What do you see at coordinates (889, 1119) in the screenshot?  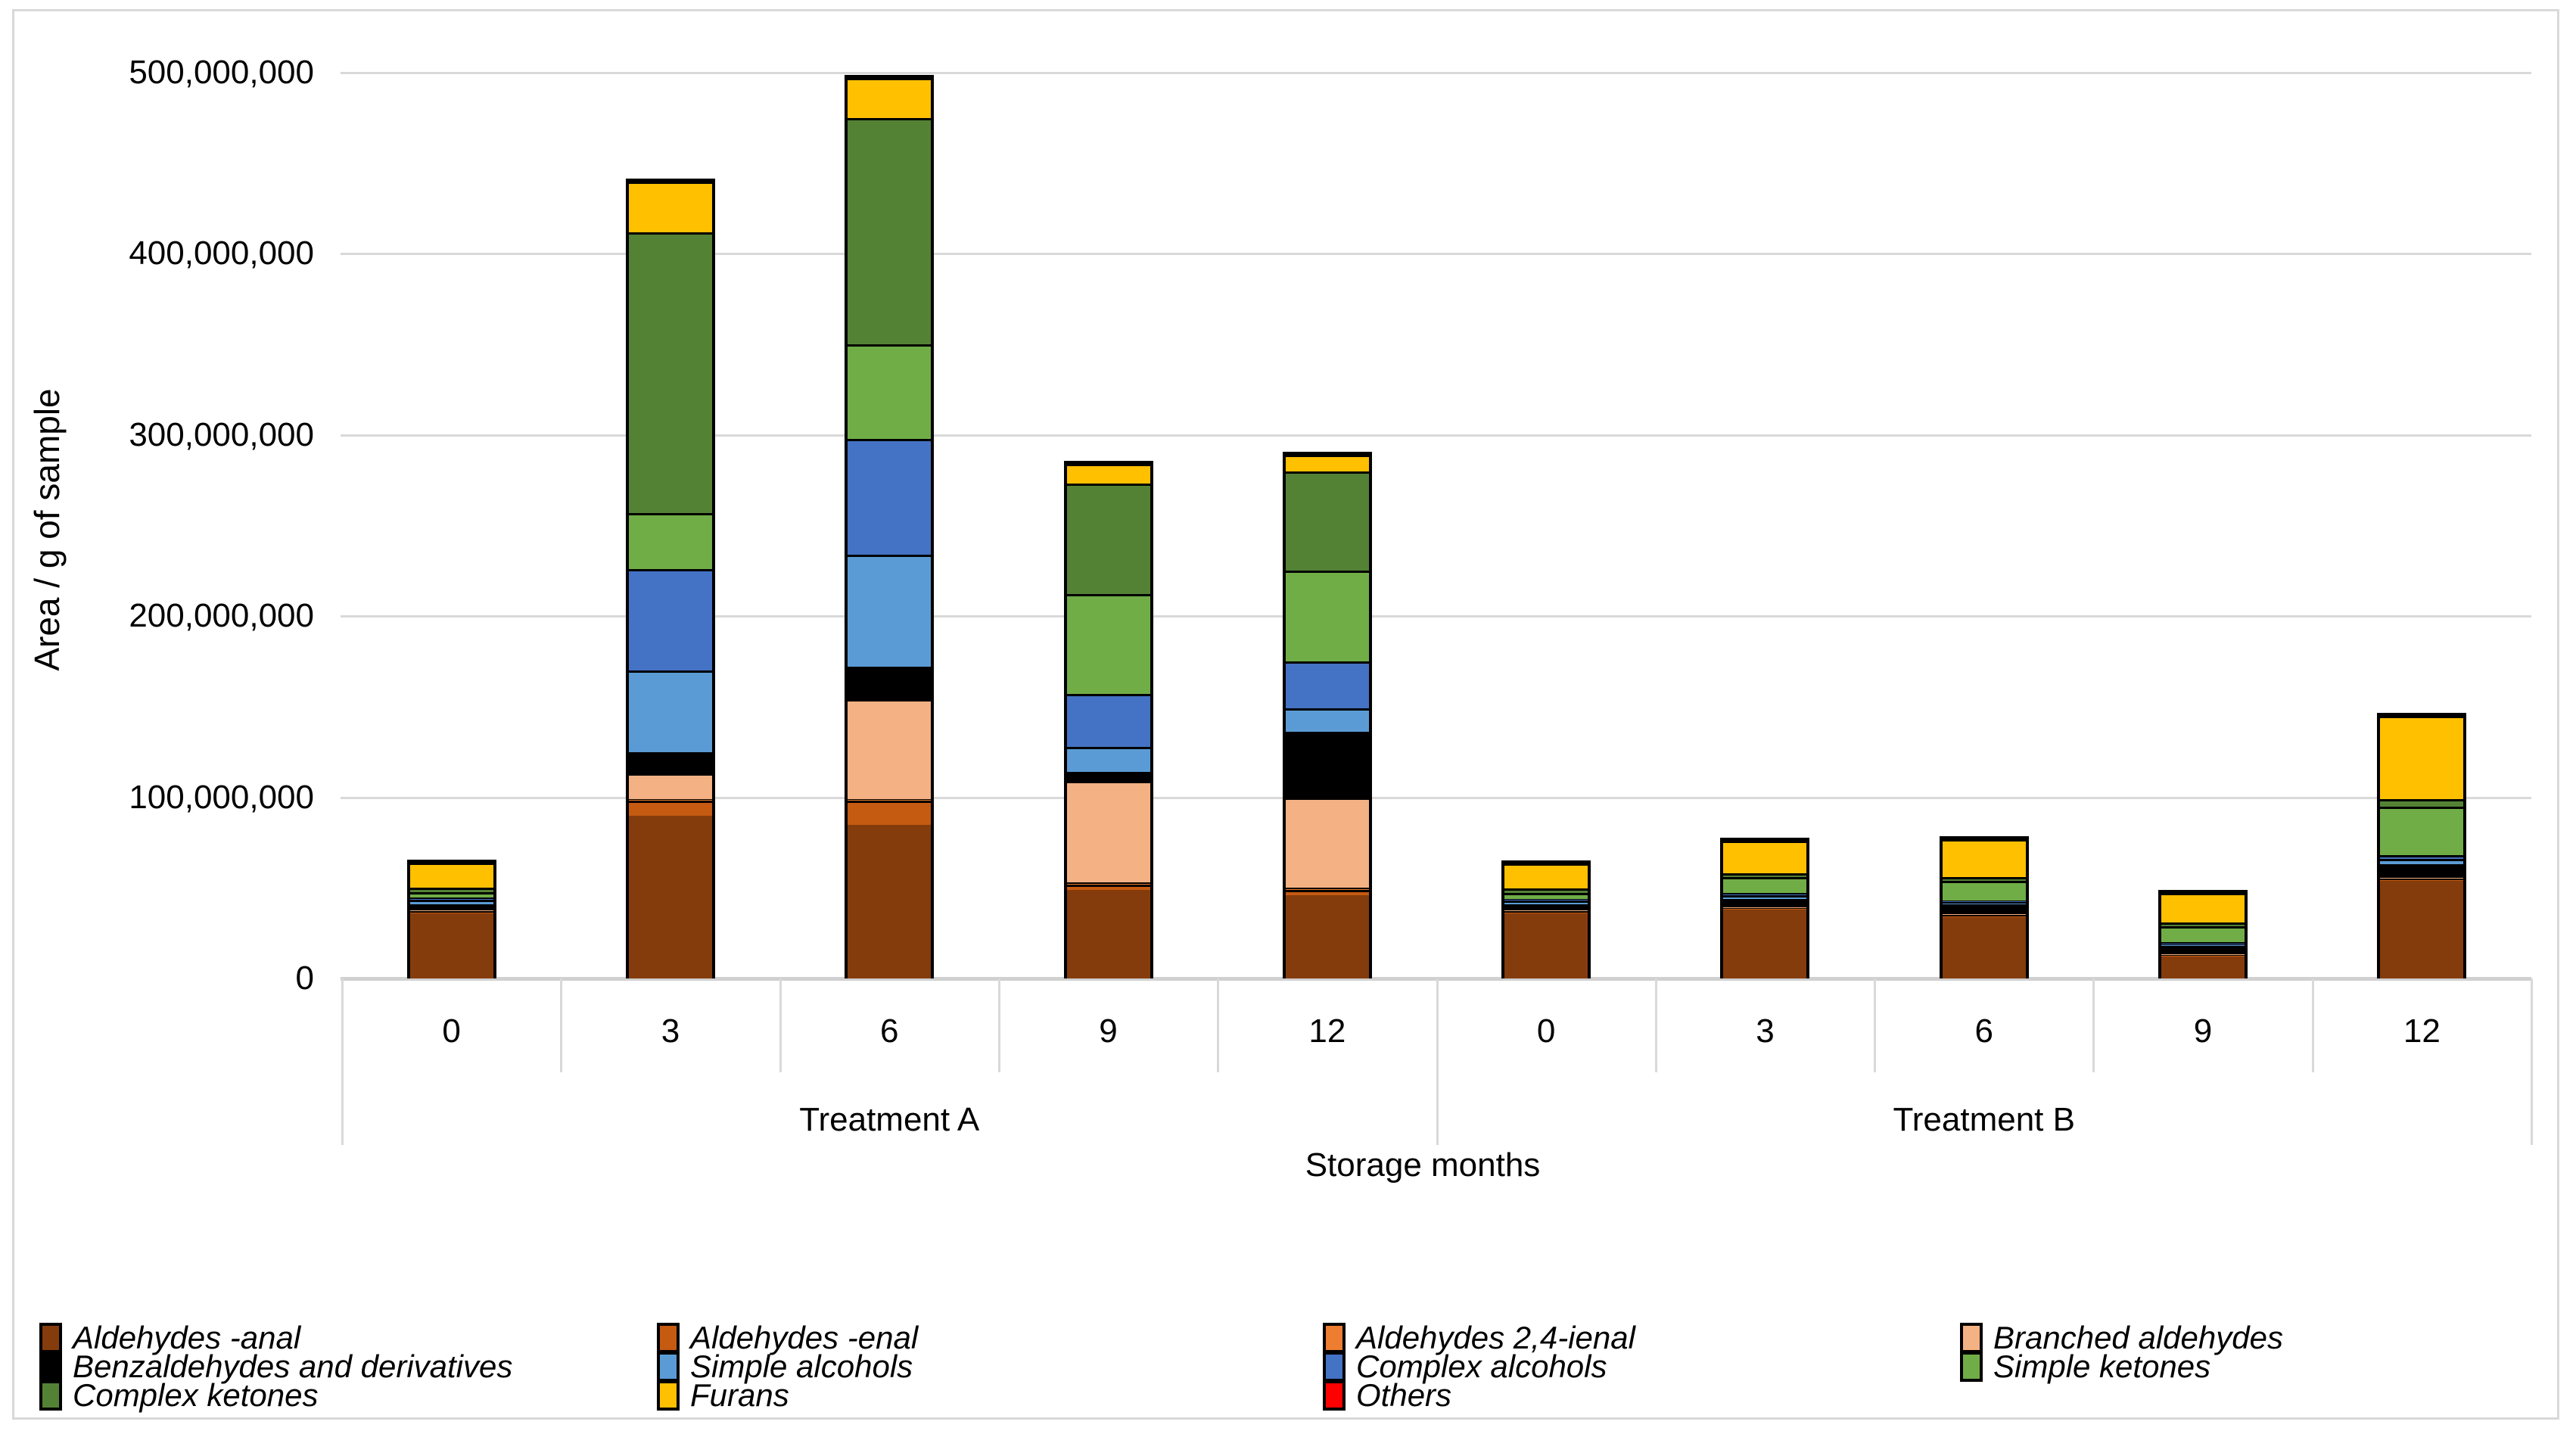 I see `x-group-label: Treatment A` at bounding box center [889, 1119].